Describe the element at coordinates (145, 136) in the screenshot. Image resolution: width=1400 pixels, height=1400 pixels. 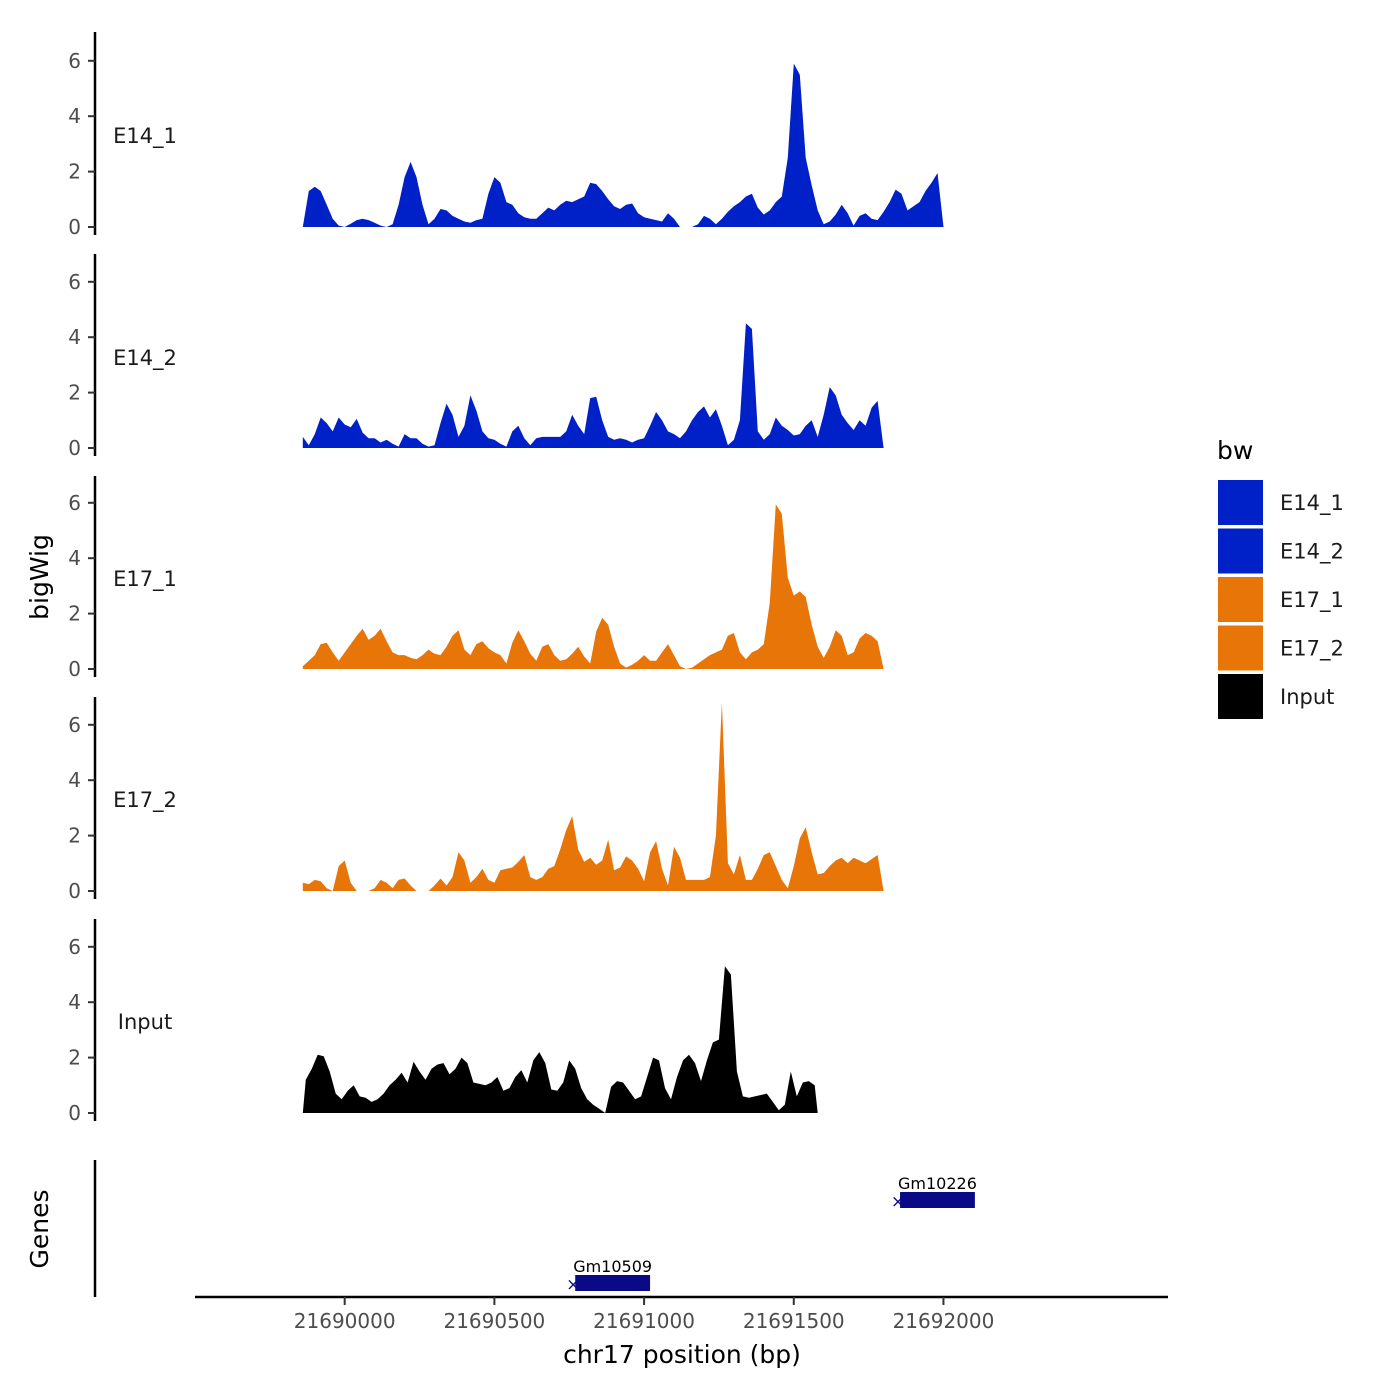
I see `track-label: E14_1` at that location.